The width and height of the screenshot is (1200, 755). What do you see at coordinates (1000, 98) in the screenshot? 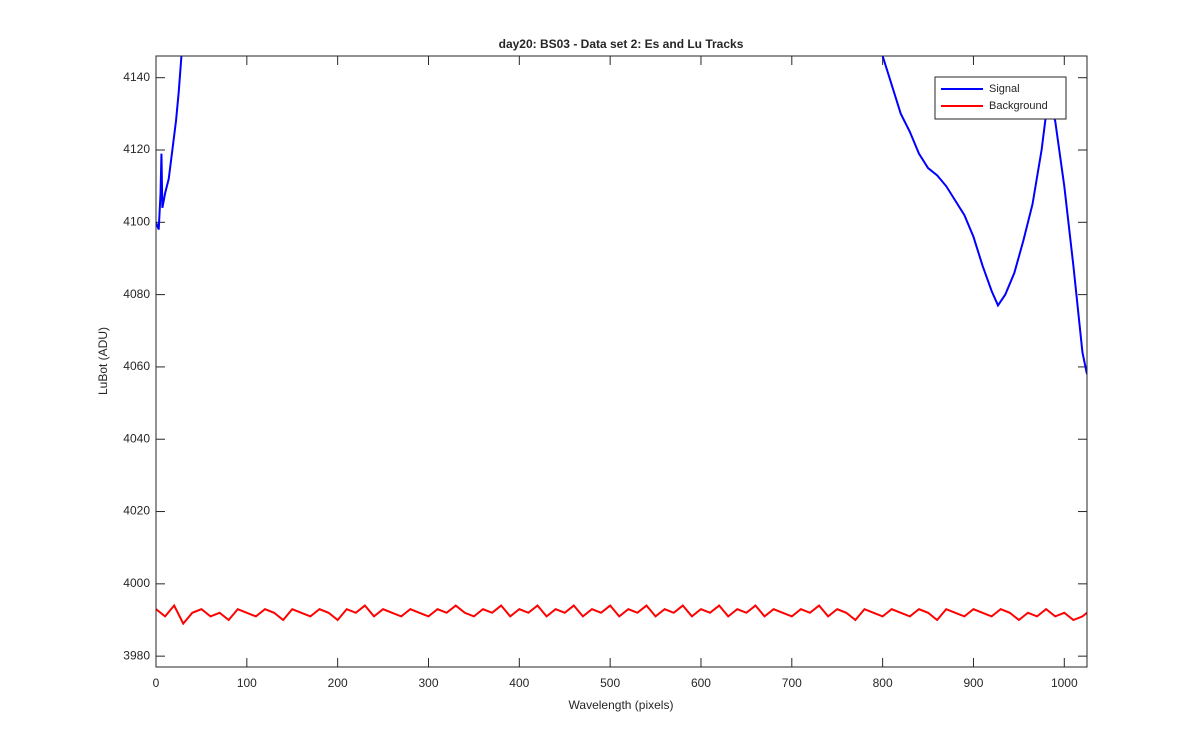
I see `legend-box` at bounding box center [1000, 98].